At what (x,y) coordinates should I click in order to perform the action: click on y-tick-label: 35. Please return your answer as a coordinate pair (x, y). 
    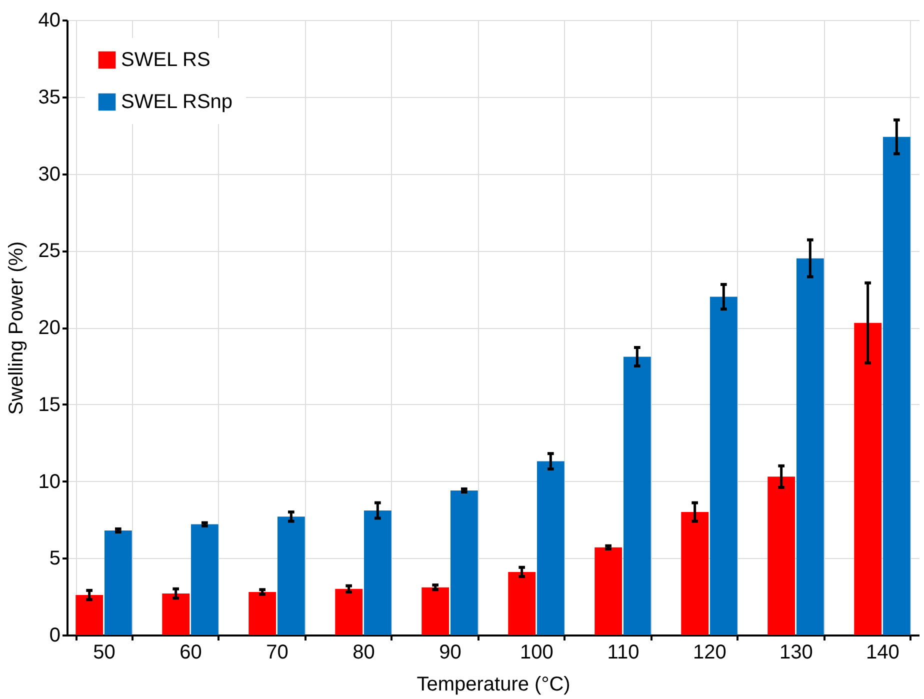
    Looking at the image, I should click on (49, 97).